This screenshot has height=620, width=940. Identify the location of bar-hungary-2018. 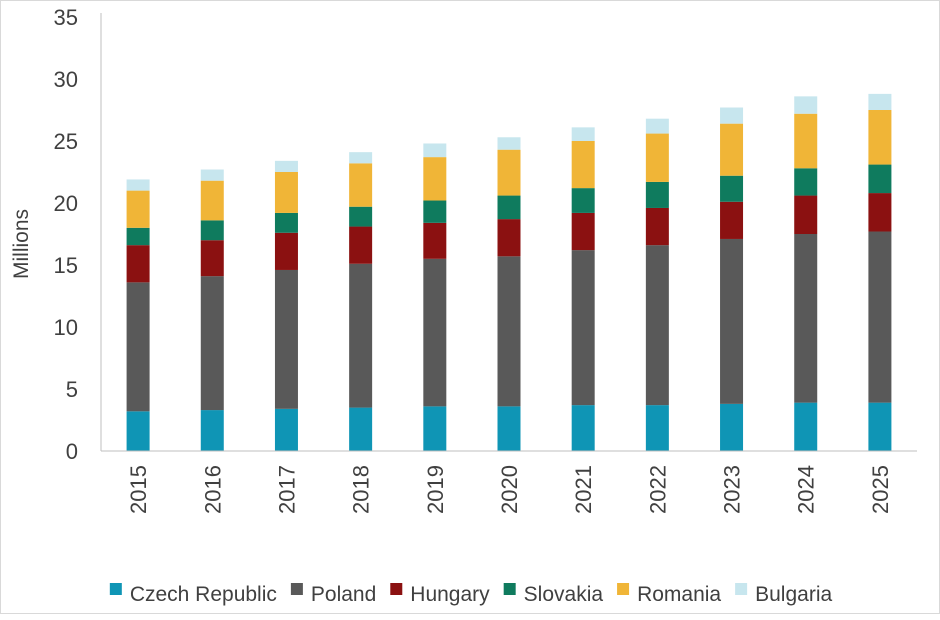
(361, 245).